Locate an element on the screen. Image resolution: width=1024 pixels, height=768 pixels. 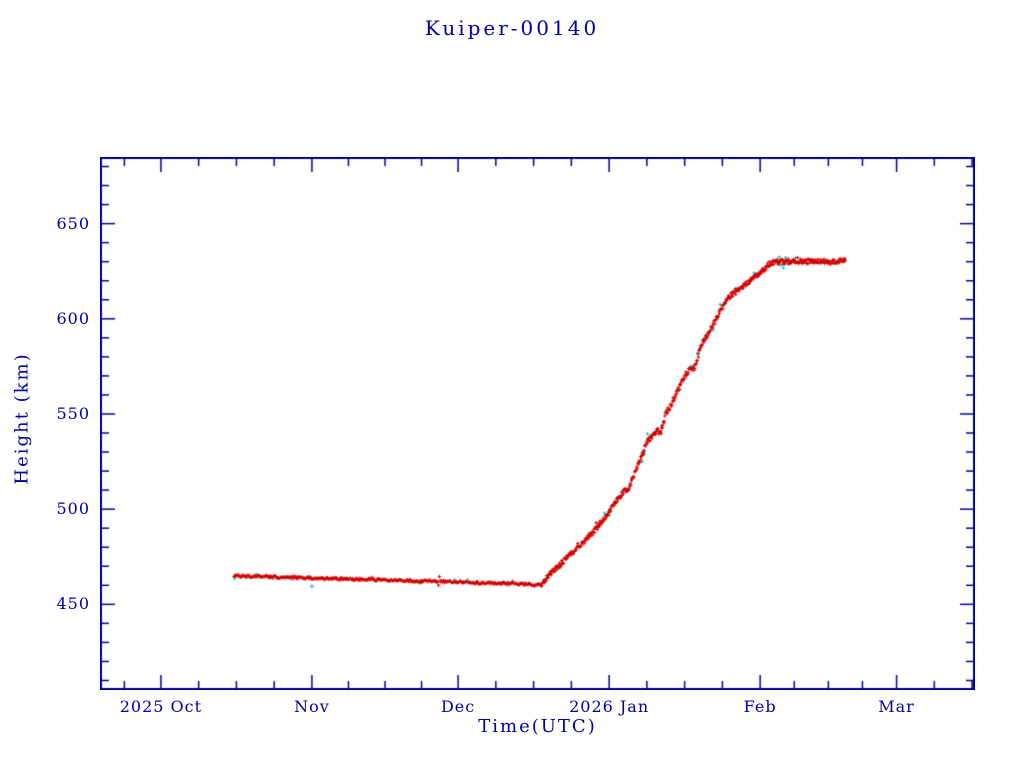
x-axis-title: Time(UTC) is located at coordinates (537, 726).